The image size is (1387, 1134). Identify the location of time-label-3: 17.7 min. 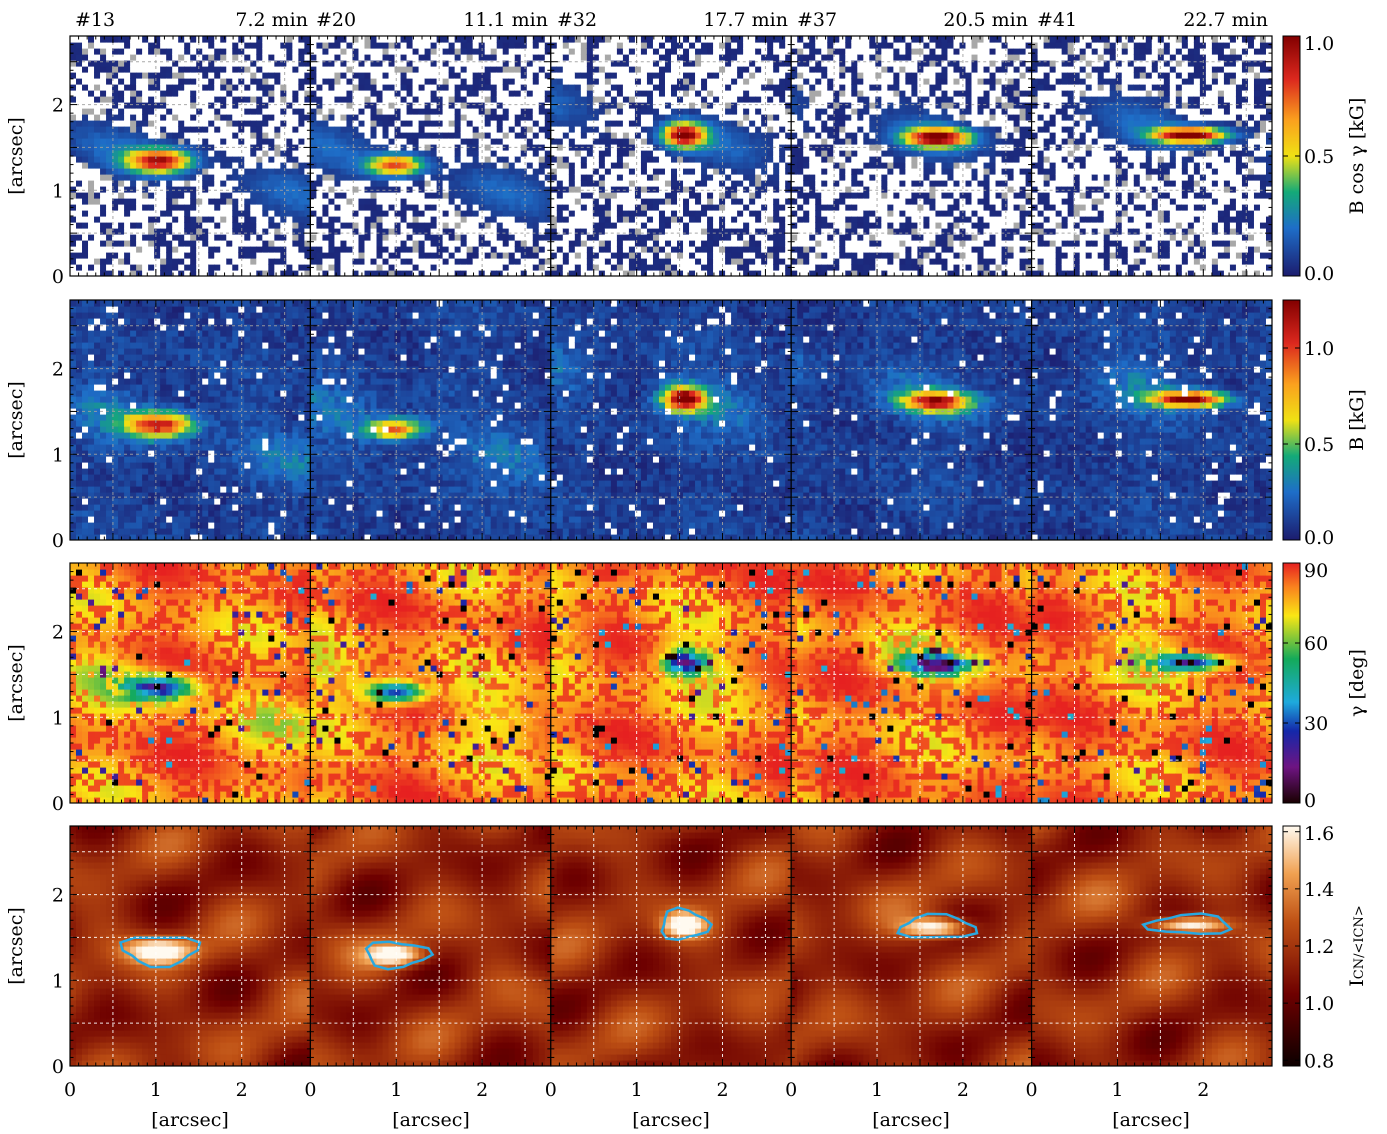
(745, 20).